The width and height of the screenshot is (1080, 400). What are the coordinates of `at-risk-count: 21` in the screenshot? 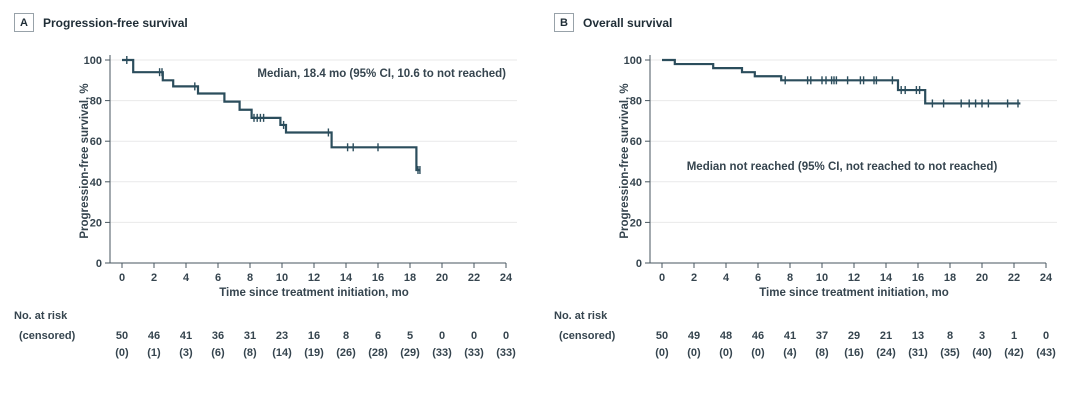 It's located at (886, 336).